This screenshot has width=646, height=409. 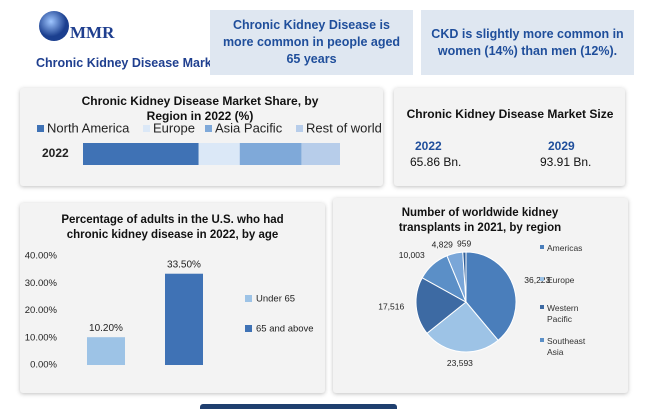 I want to click on data-label: 10,003, so click(x=412, y=255).